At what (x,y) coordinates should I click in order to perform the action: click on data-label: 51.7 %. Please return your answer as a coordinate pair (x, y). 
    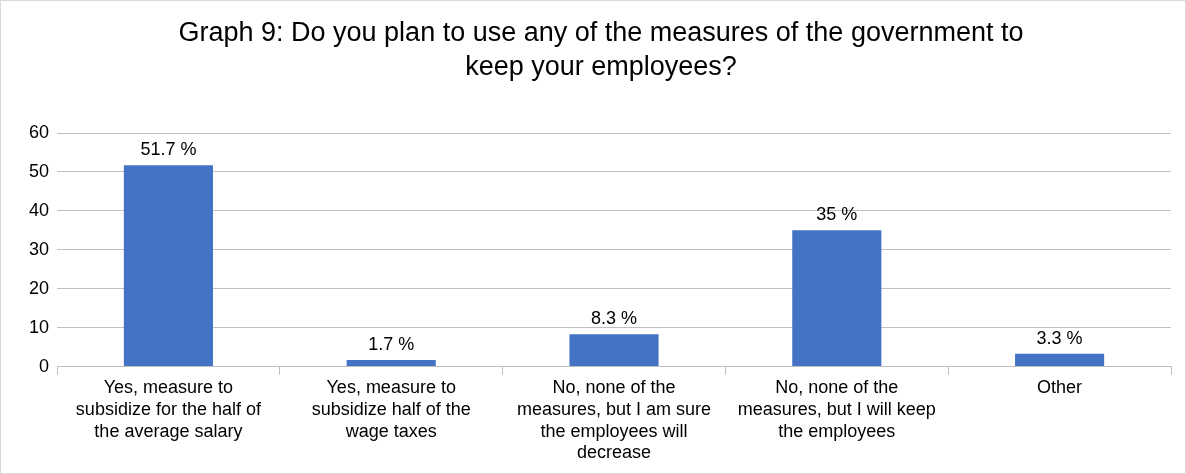
    Looking at the image, I should click on (168, 149).